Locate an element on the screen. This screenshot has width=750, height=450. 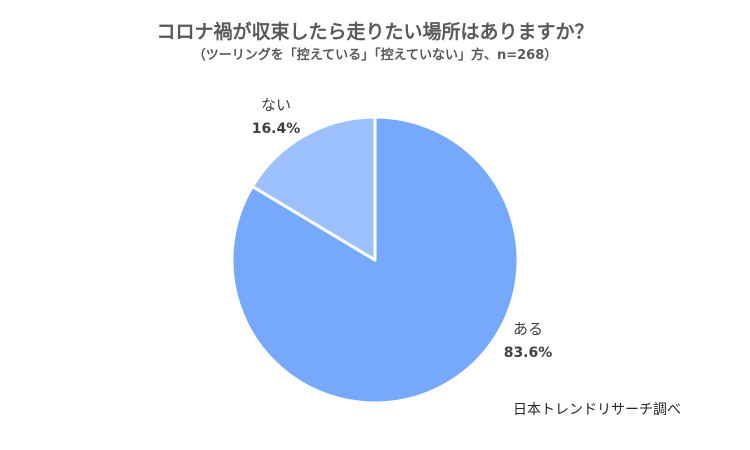
slice-value-label: 16.4% is located at coordinates (276, 129).